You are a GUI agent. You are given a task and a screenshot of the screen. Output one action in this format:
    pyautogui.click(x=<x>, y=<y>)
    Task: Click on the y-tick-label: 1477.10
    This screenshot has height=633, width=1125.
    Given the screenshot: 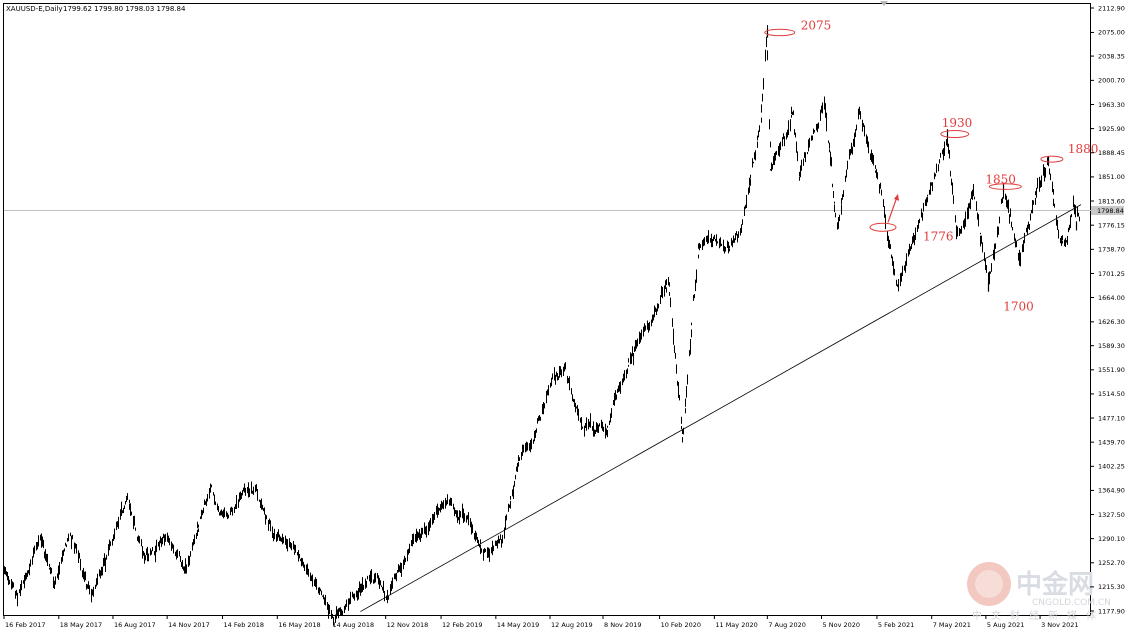 What is the action you would take?
    pyautogui.click(x=1111, y=418)
    